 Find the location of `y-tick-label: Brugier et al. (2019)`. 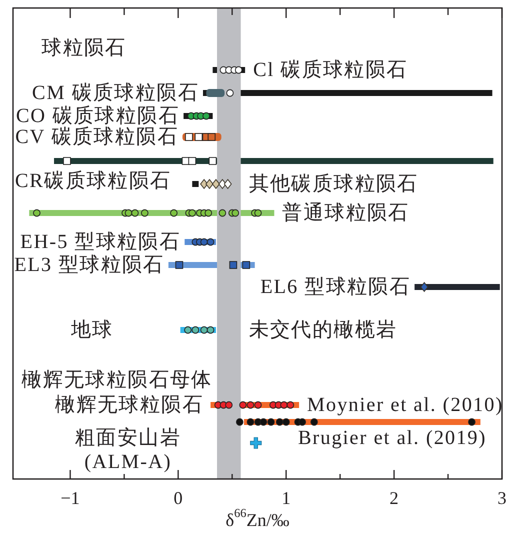

y-tick-label: Brugier et al. (2019) is located at coordinates (392, 438).